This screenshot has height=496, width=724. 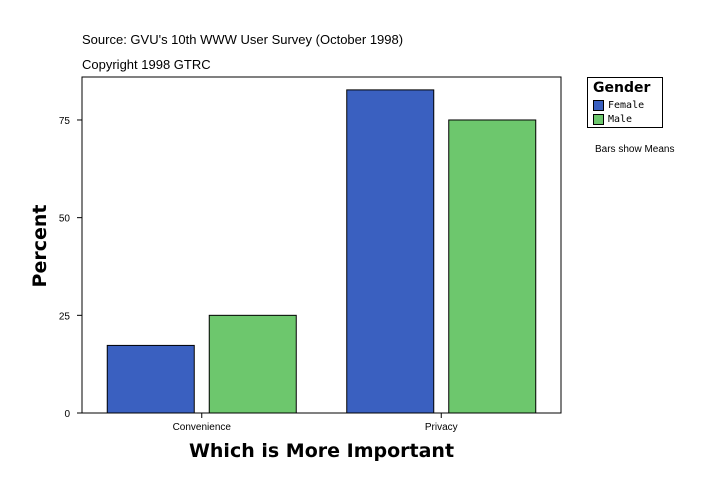 I want to click on y-tick-label: 75, so click(x=65, y=121).